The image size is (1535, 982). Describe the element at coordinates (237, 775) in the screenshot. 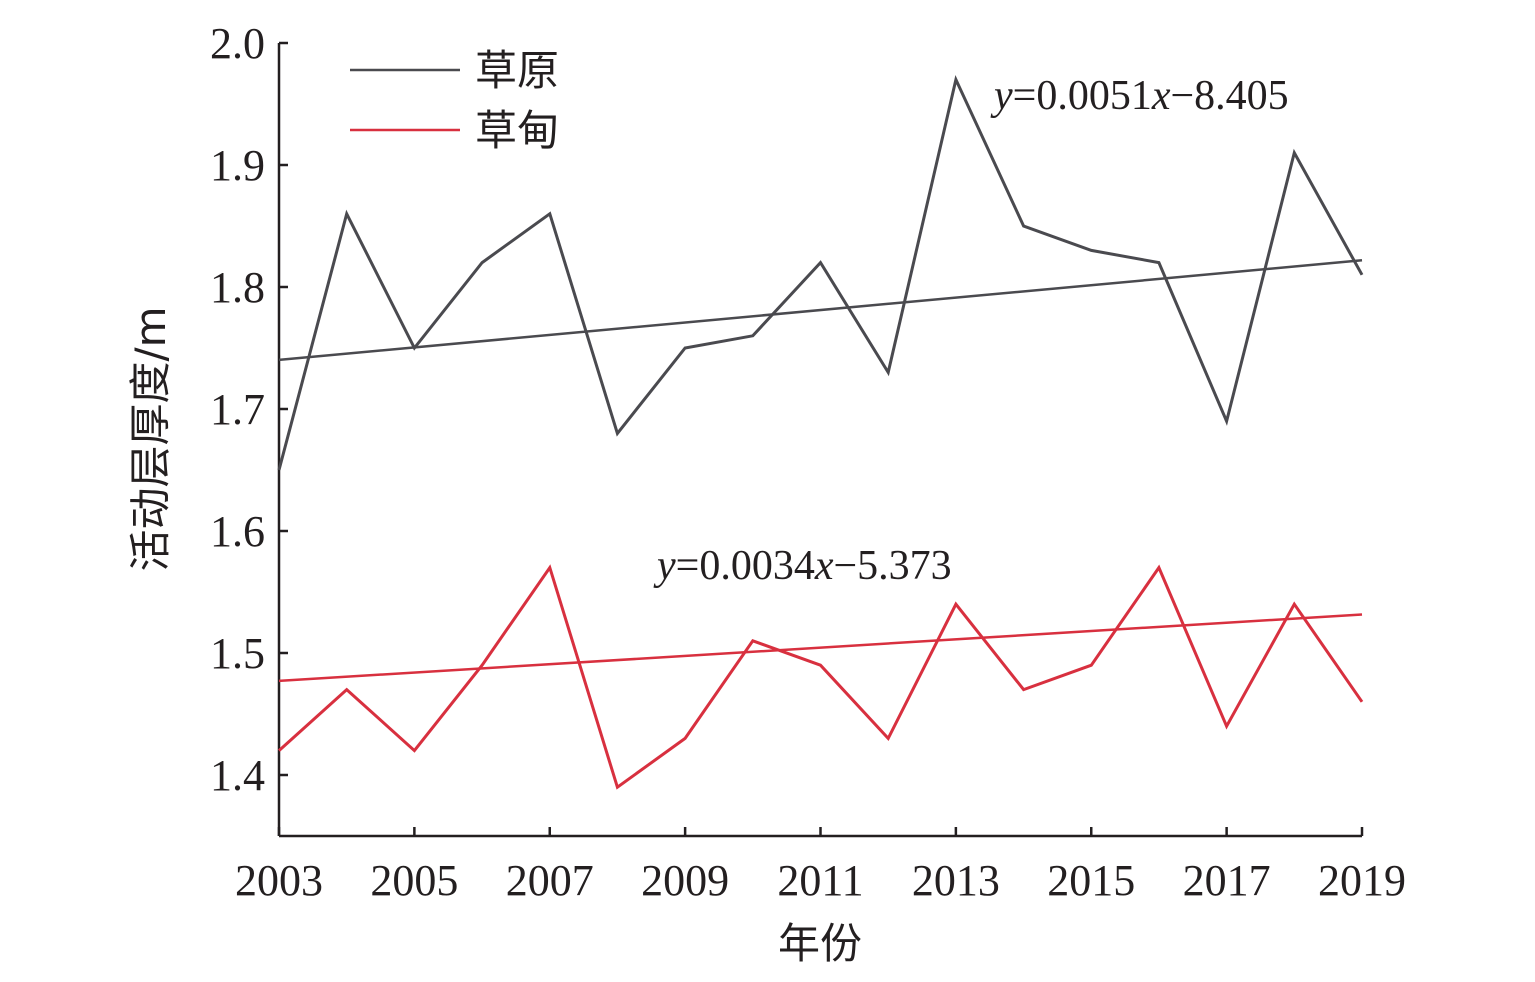

I see `y-tick-label: 1.4` at that location.